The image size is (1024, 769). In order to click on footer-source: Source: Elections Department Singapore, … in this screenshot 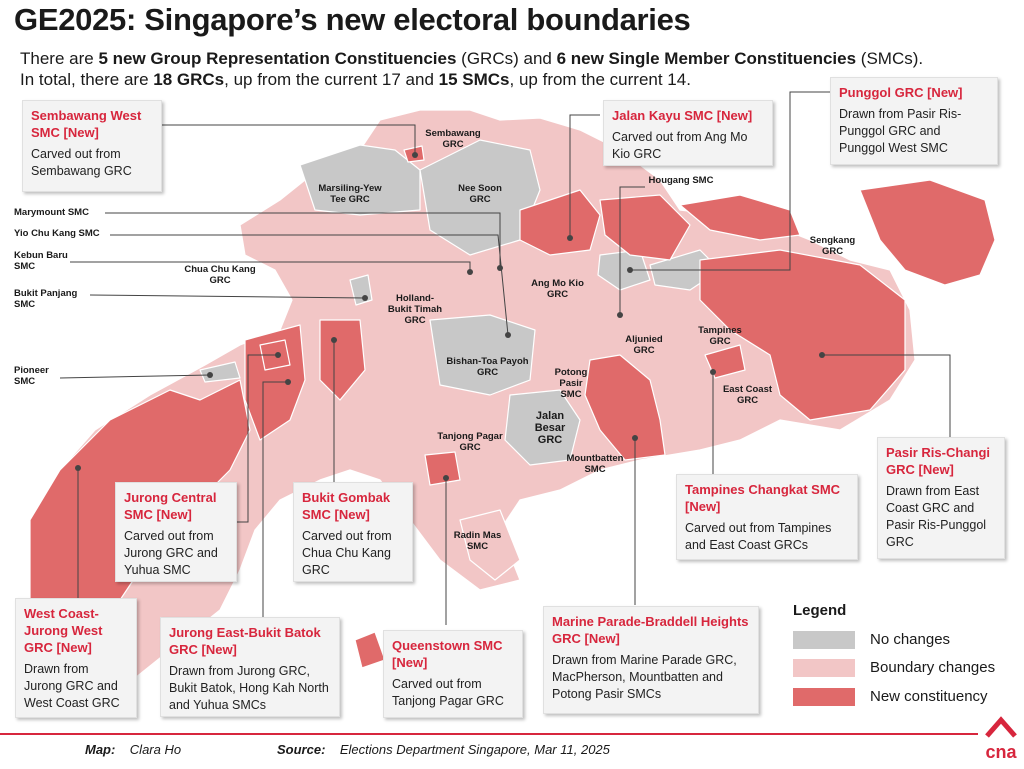, I will do `click(443, 749)`.